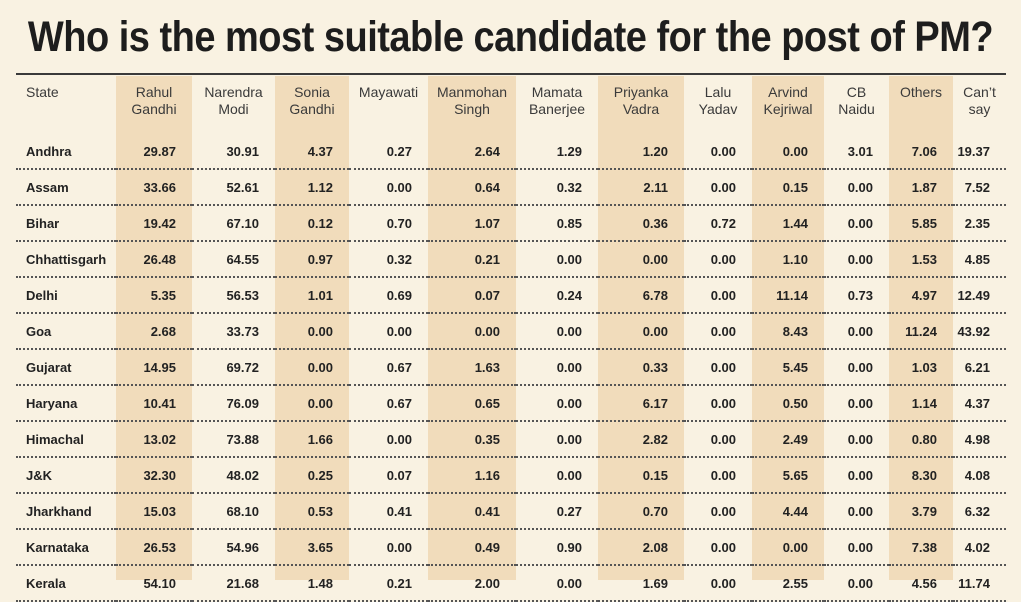 This screenshot has width=1021, height=602. What do you see at coordinates (788, 109) in the screenshot?
I see `header-label: Kejriwal` at bounding box center [788, 109].